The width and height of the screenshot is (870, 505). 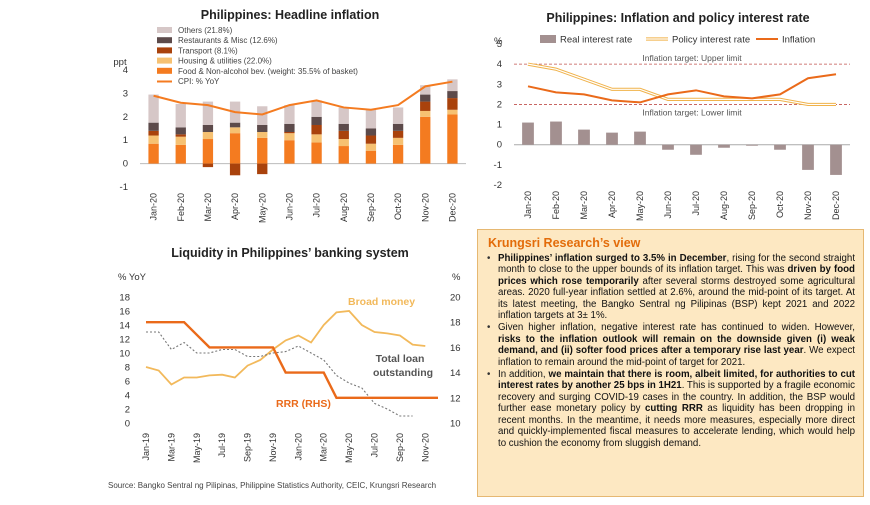 I want to click on y-right-tick-label: 20, so click(x=455, y=298).